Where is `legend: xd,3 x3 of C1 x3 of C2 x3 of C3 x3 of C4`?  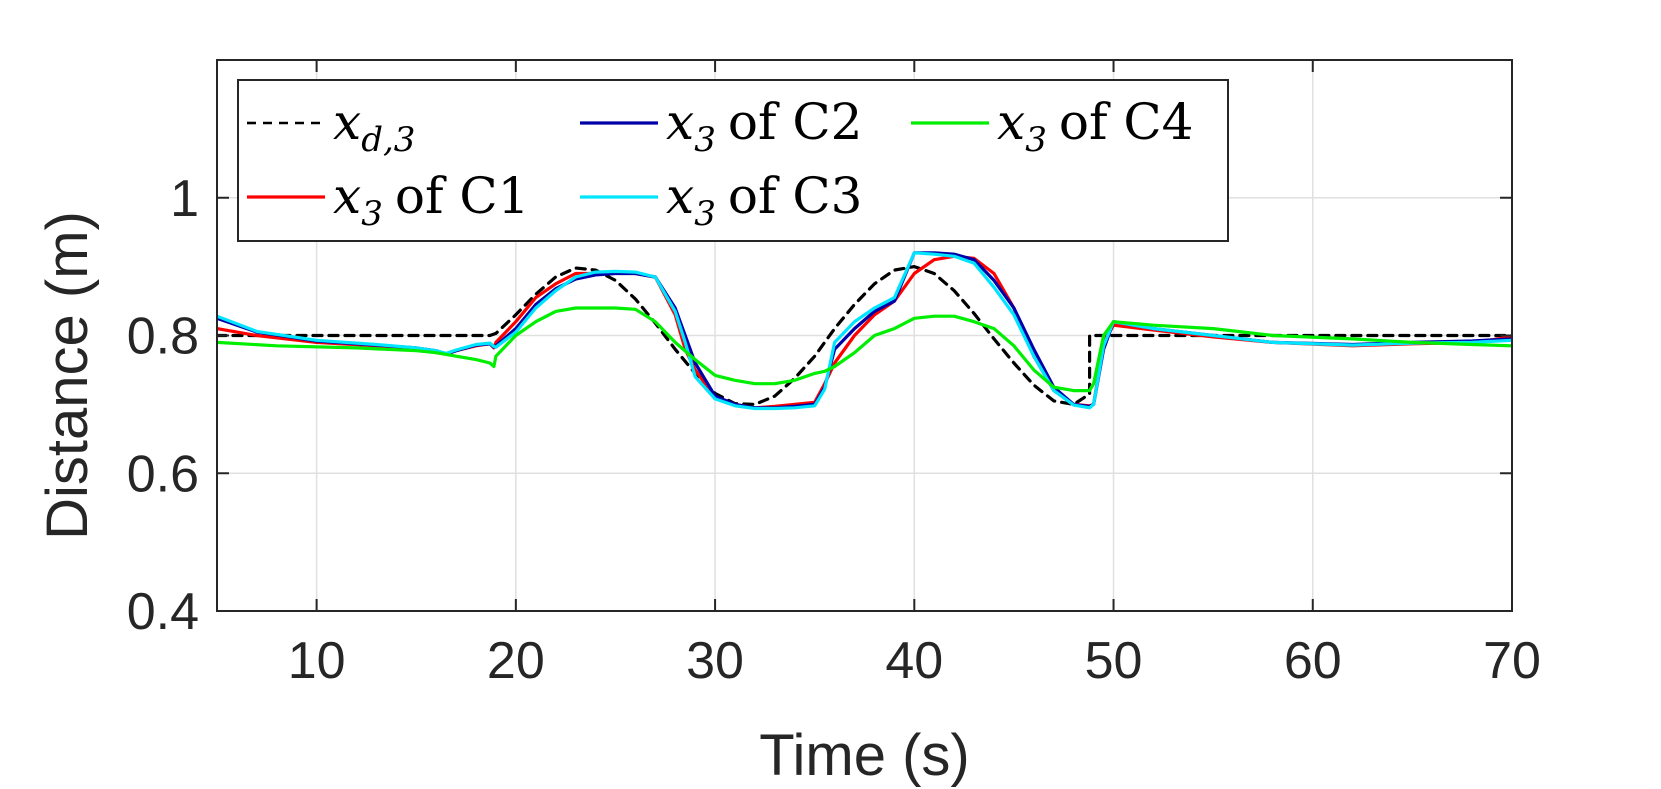
legend: xd,3 x3 of C1 x3 of C2 x3 of C3 x3 of C4 is located at coordinates (733, 160).